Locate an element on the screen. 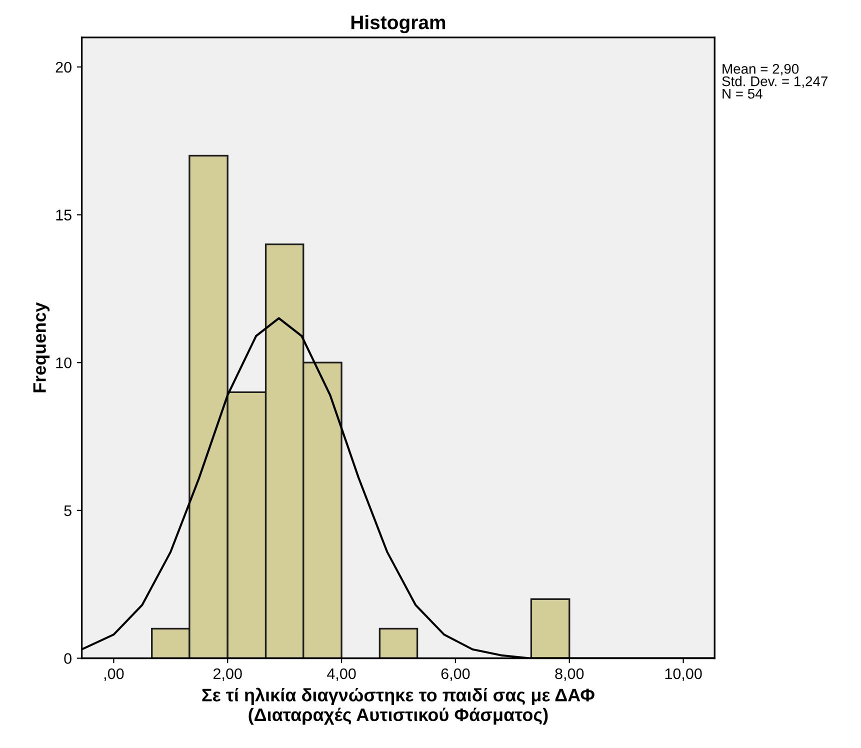 This screenshot has height=748, width=861. x-tick-label: 10,00 is located at coordinates (683, 674).